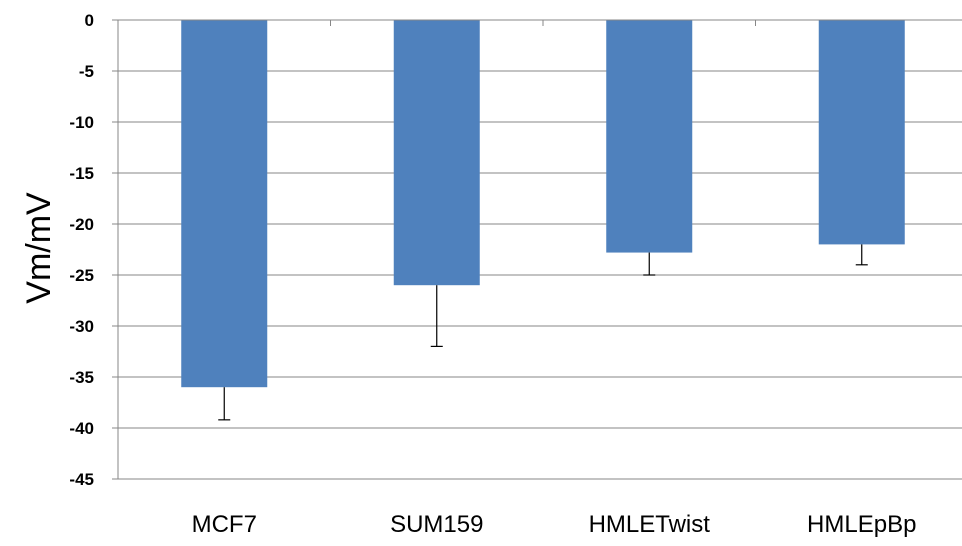 This screenshot has width=962, height=546. What do you see at coordinates (81, 326) in the screenshot?
I see `y-tick-label: -30` at bounding box center [81, 326].